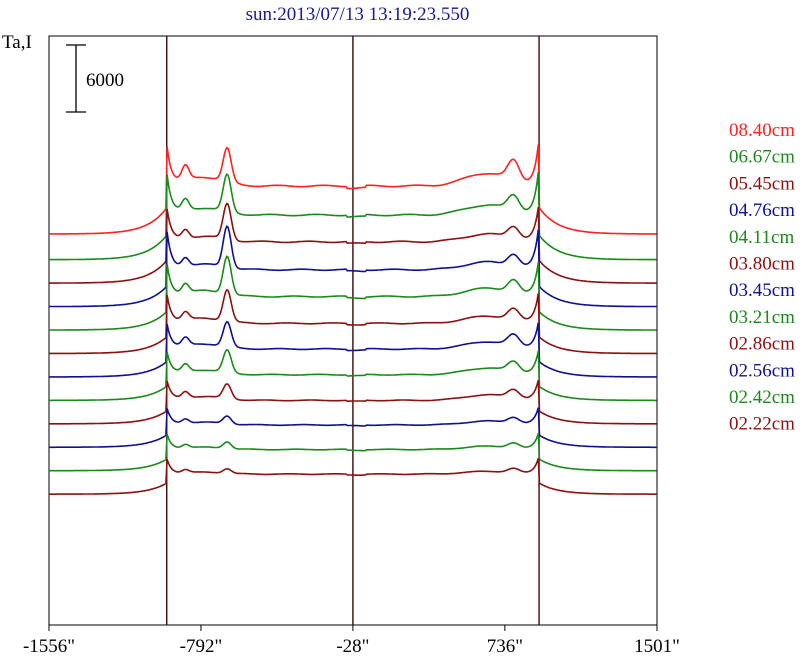 The width and height of the screenshot is (805, 660). I want to click on legend-entry: 02.86cm, so click(762, 344).